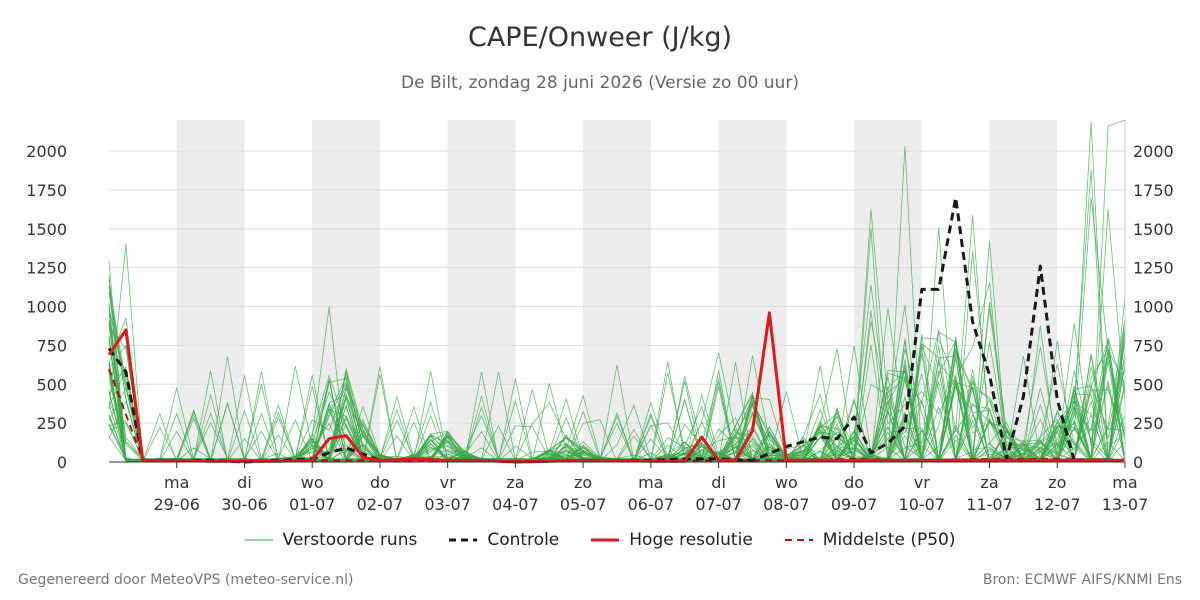 This screenshot has width=1200, height=600. Describe the element at coordinates (989, 504) in the screenshot. I see `x-tick-date-label: 11-07` at that location.